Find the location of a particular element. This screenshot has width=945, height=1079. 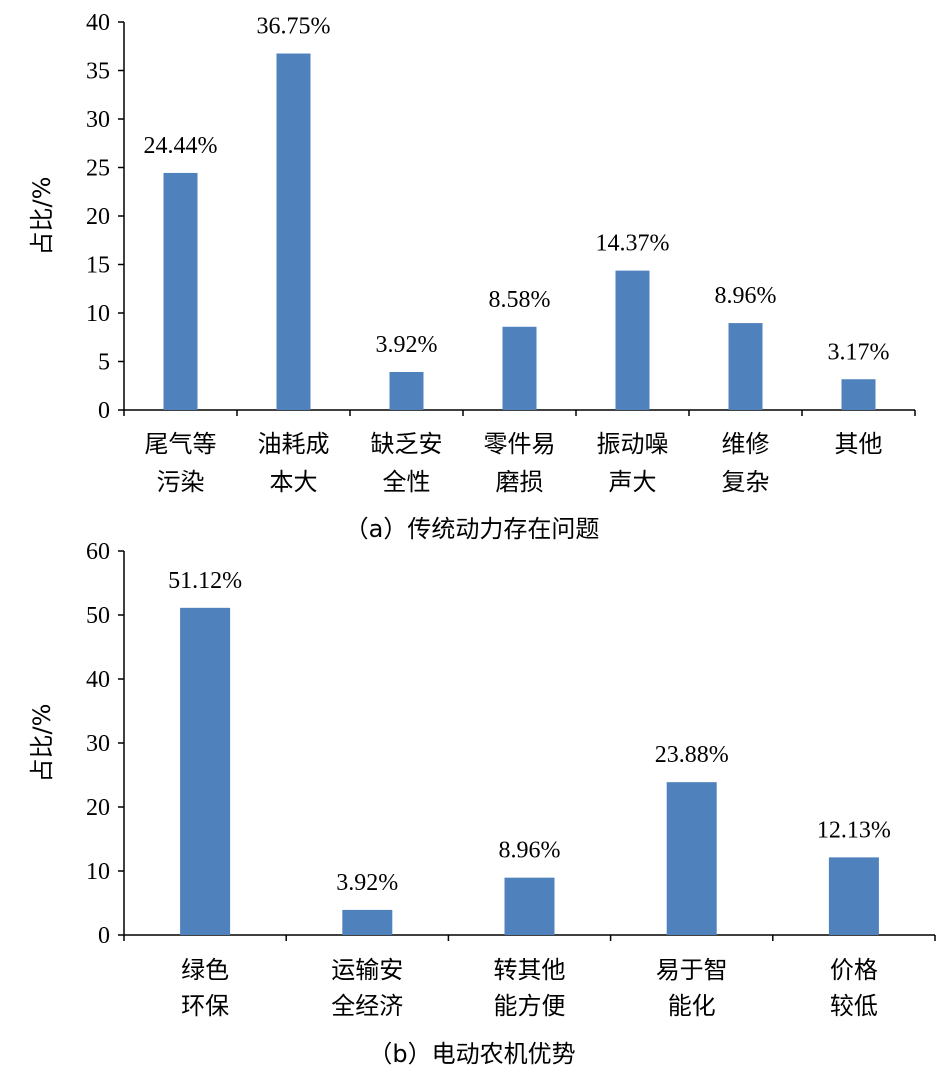

category-label: 维修 is located at coordinates (746, 444).